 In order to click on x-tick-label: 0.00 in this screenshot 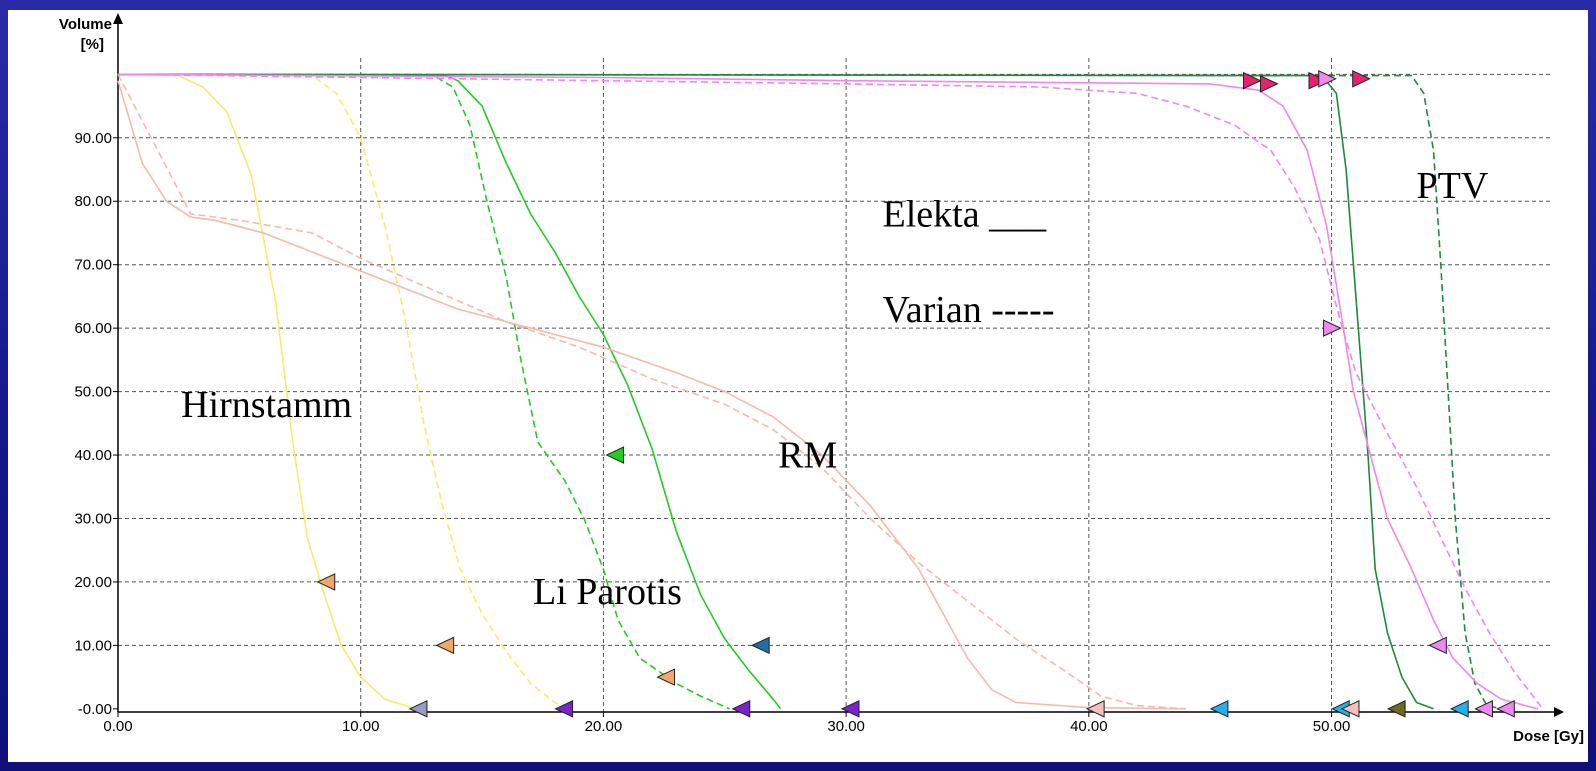, I will do `click(117, 726)`.